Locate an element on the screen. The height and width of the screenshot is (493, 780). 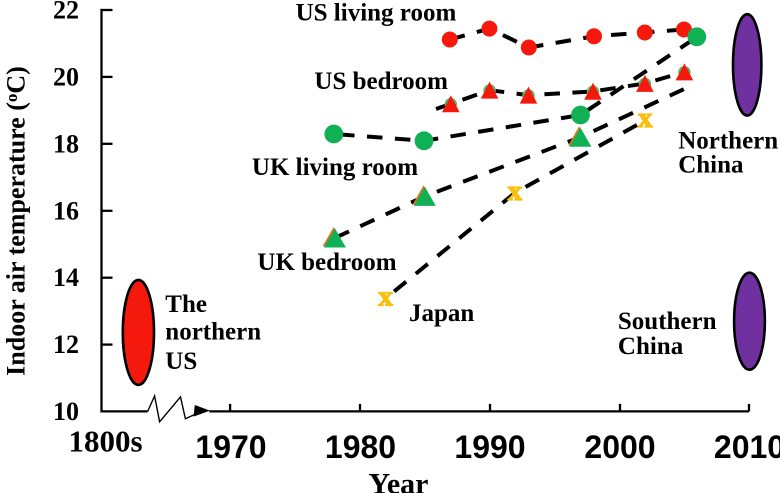
svg-text: The is located at coordinates (186, 304).